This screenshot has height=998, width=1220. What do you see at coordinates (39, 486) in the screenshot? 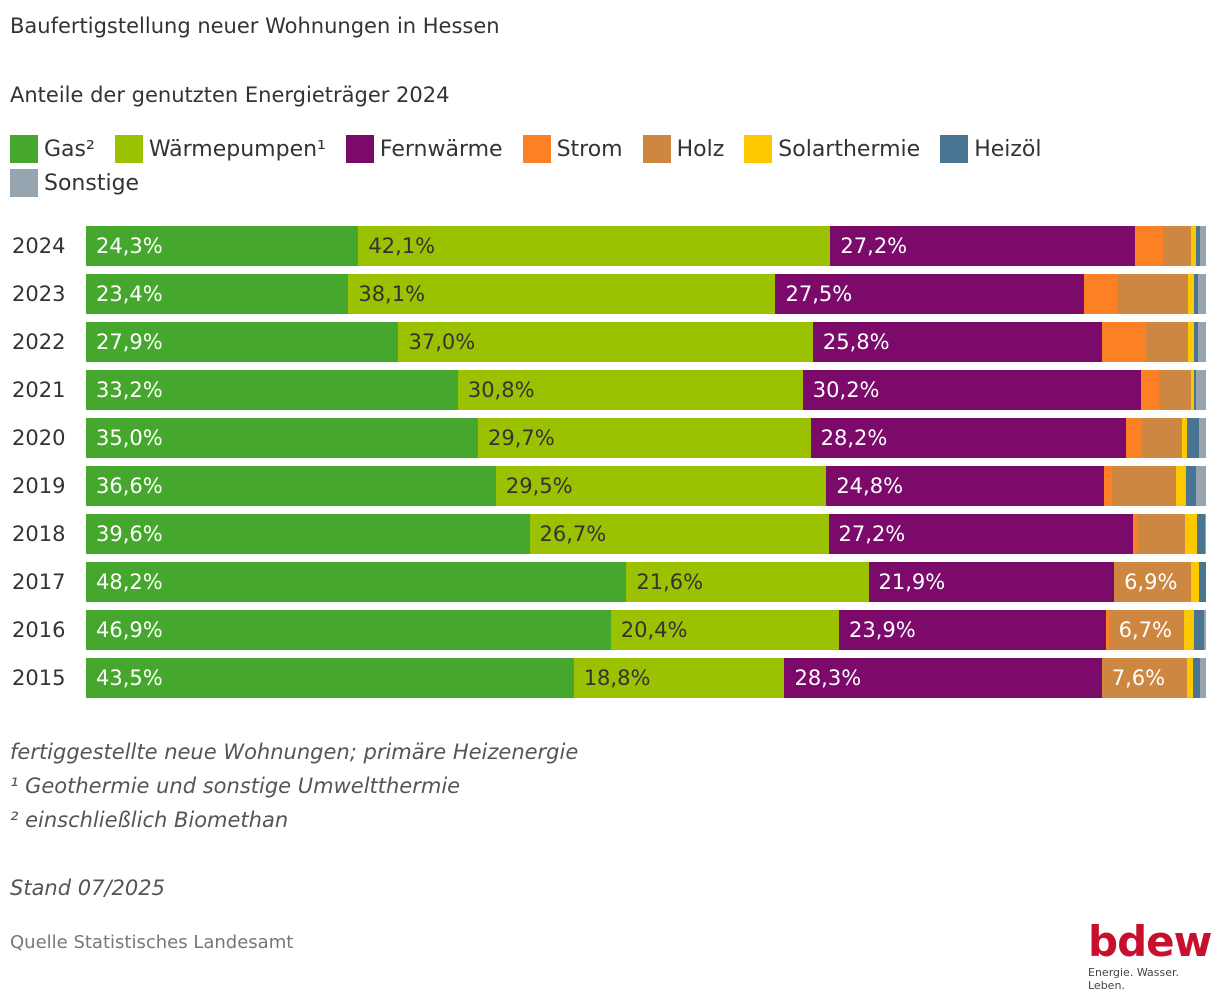
I see `category-label: 2019` at bounding box center [39, 486].